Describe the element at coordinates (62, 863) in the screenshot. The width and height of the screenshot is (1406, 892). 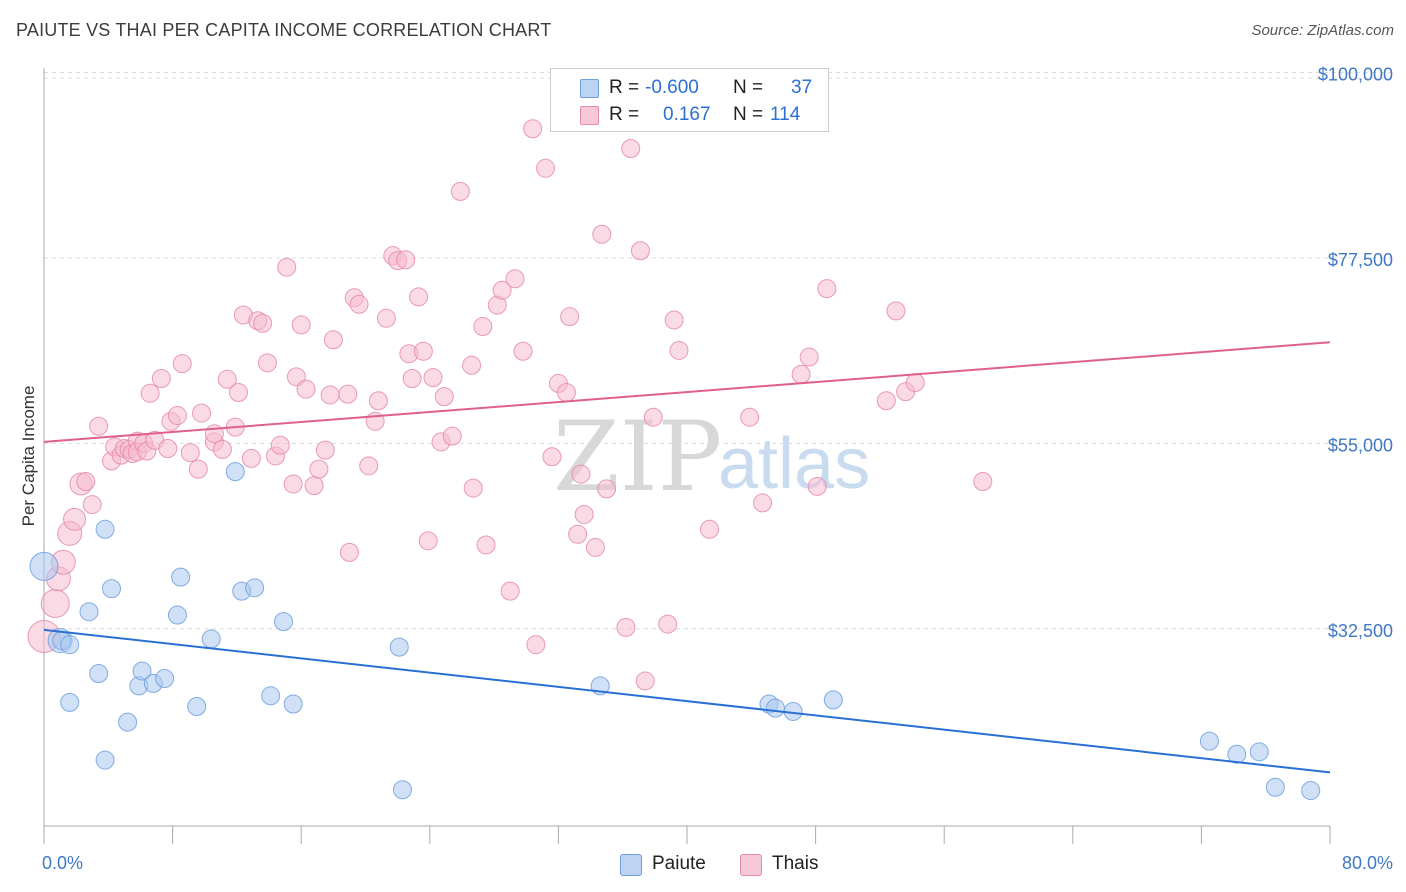
I see `x-tick-label: 0.0%` at that location.